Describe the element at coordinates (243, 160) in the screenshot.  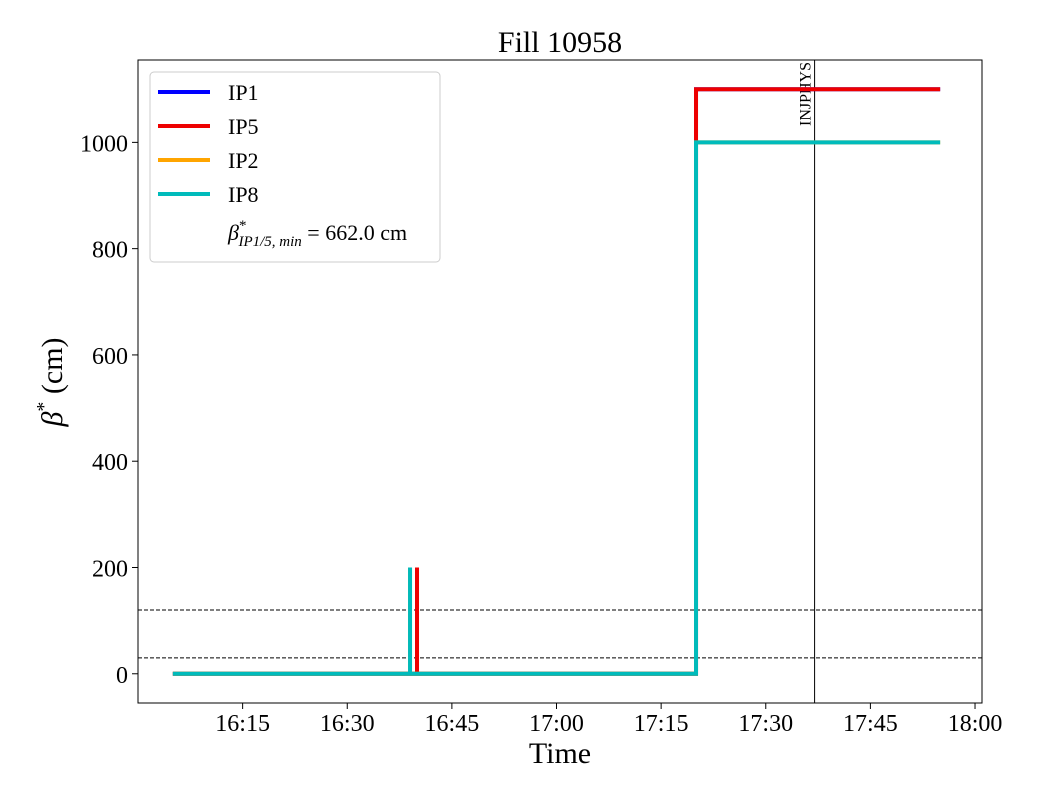
I see `legend-label: IP2` at that location.